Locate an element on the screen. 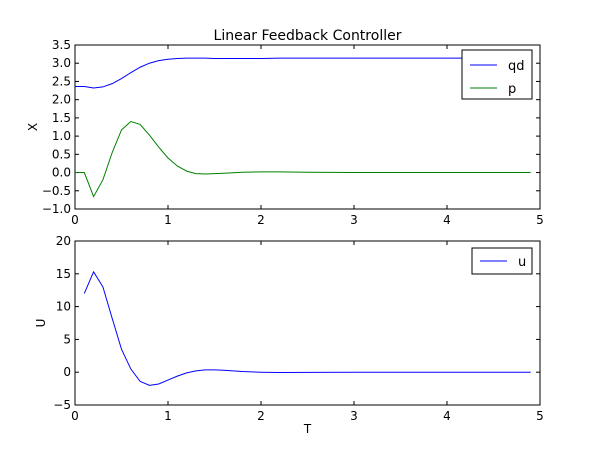 This screenshot has width=600, height=450. bottom-y-axis-label: U is located at coordinates (41, 323).